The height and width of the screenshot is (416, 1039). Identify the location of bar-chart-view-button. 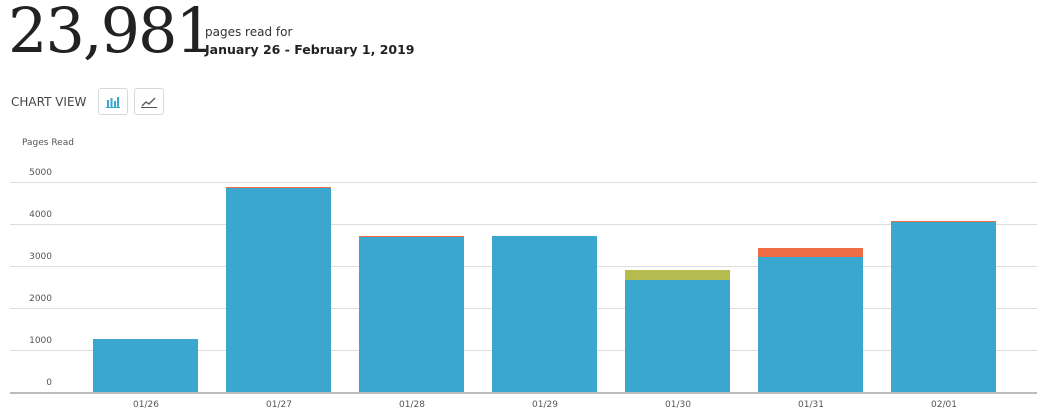
(113, 101).